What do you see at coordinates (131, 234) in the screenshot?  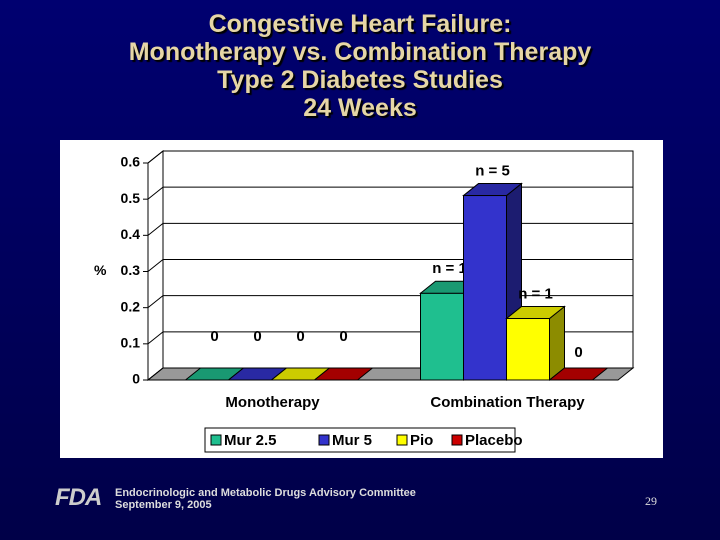 I see `y-tick-label: 0.4` at bounding box center [131, 234].